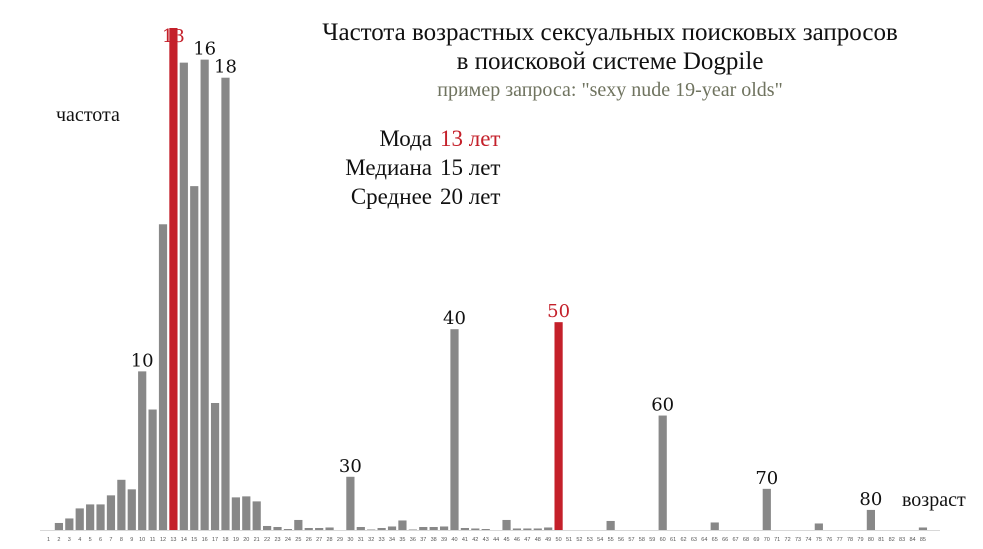 Image resolution: width=983 pixels, height=549 pixels. What do you see at coordinates (673, 540) in the screenshot?
I see `x-tick-label-61: 61` at bounding box center [673, 540].